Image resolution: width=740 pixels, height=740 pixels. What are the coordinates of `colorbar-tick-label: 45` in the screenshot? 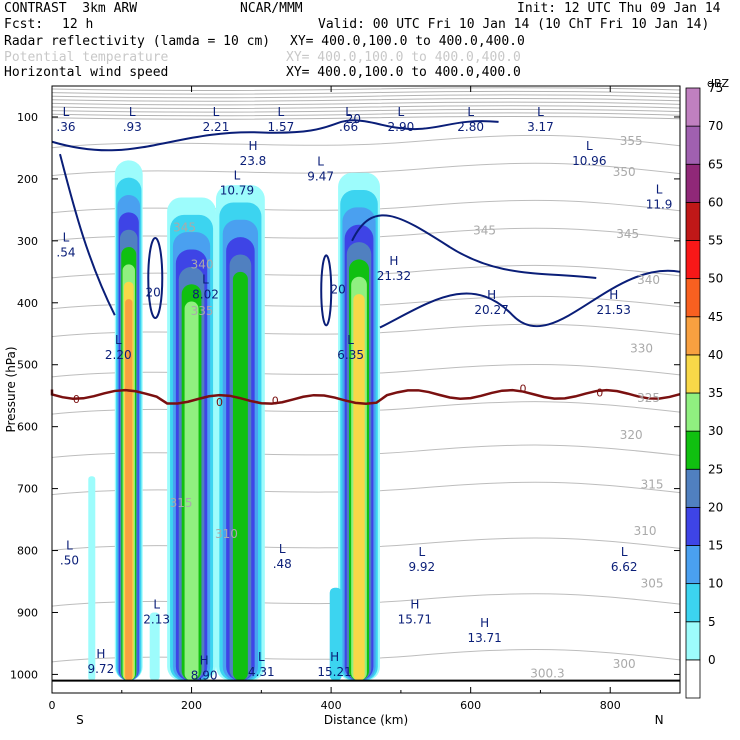 It's located at (715, 317).